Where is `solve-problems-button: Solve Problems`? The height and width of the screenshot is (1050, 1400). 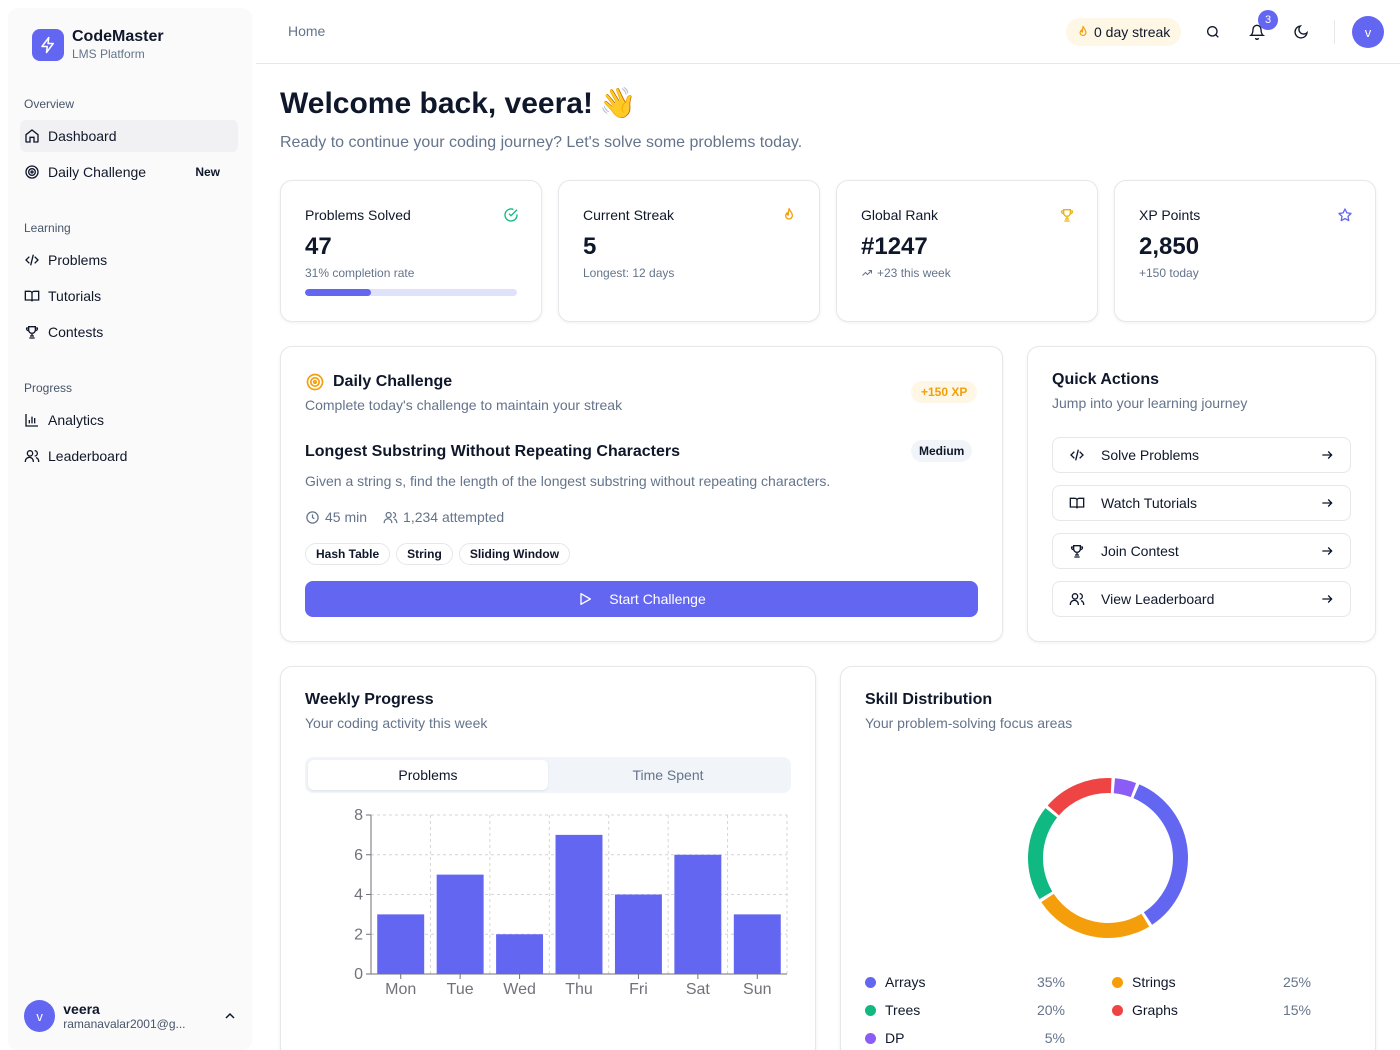 solve-problems-button: Solve Problems is located at coordinates (1201, 455).